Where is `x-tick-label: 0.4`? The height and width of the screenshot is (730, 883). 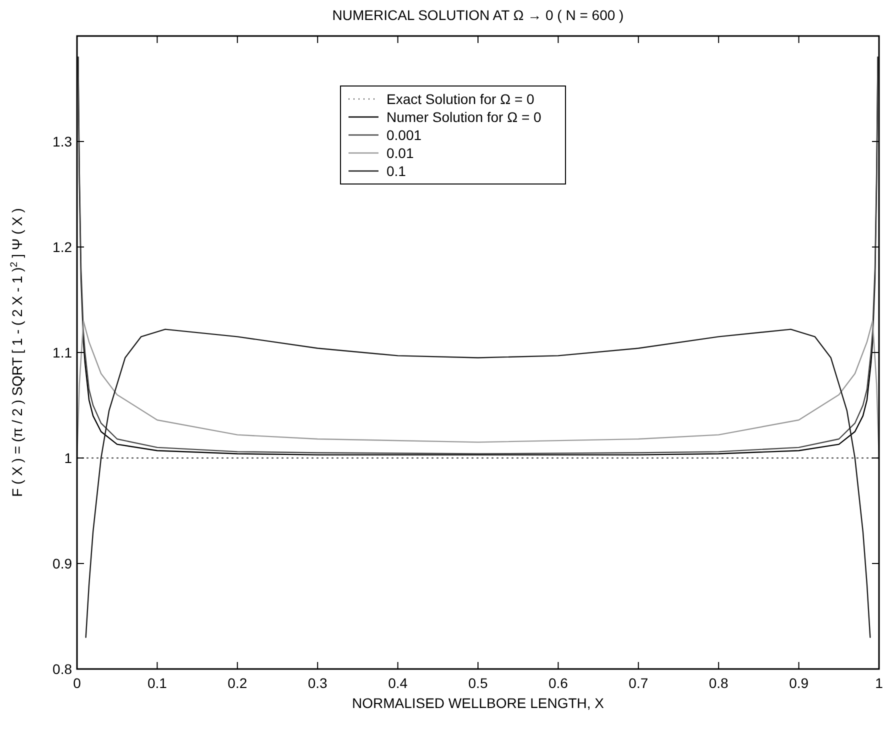 x-tick-label: 0.4 is located at coordinates (398, 683).